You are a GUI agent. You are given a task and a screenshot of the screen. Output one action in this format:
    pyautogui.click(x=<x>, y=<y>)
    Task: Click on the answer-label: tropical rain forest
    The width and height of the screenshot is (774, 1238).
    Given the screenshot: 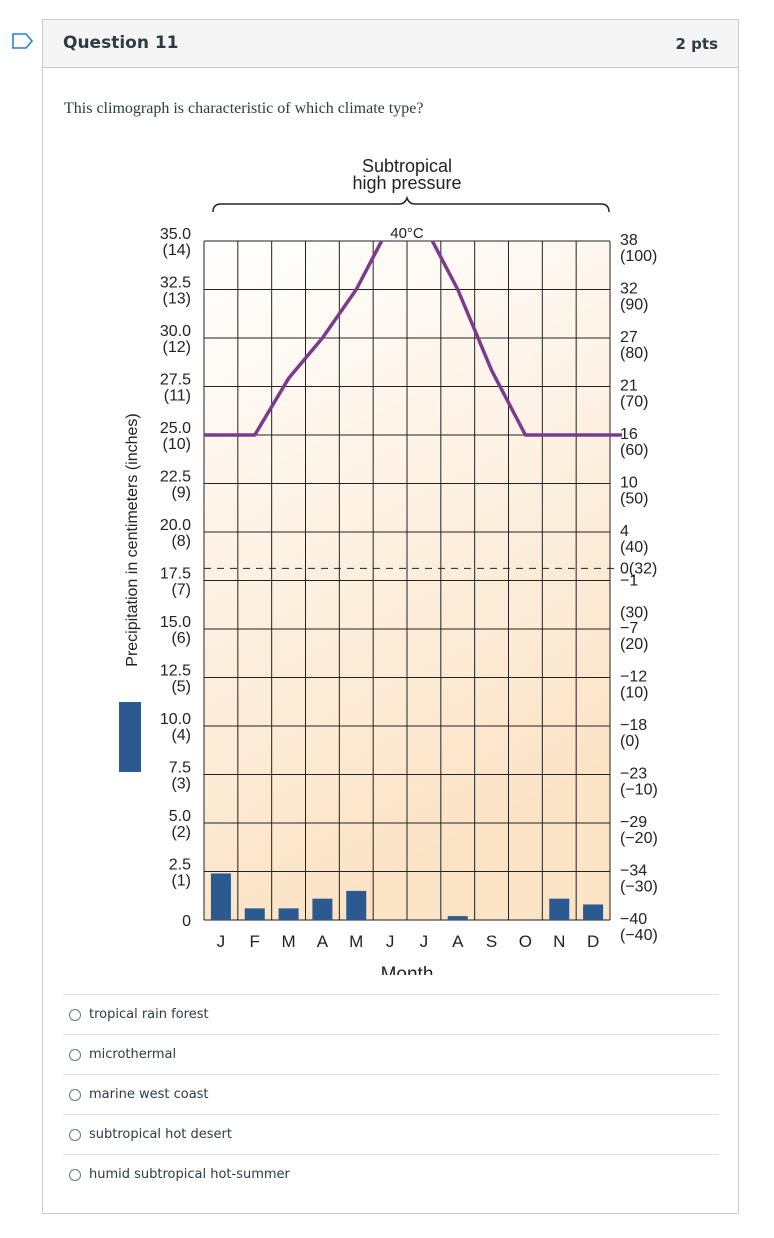 What is the action you would take?
    pyautogui.click(x=149, y=1014)
    